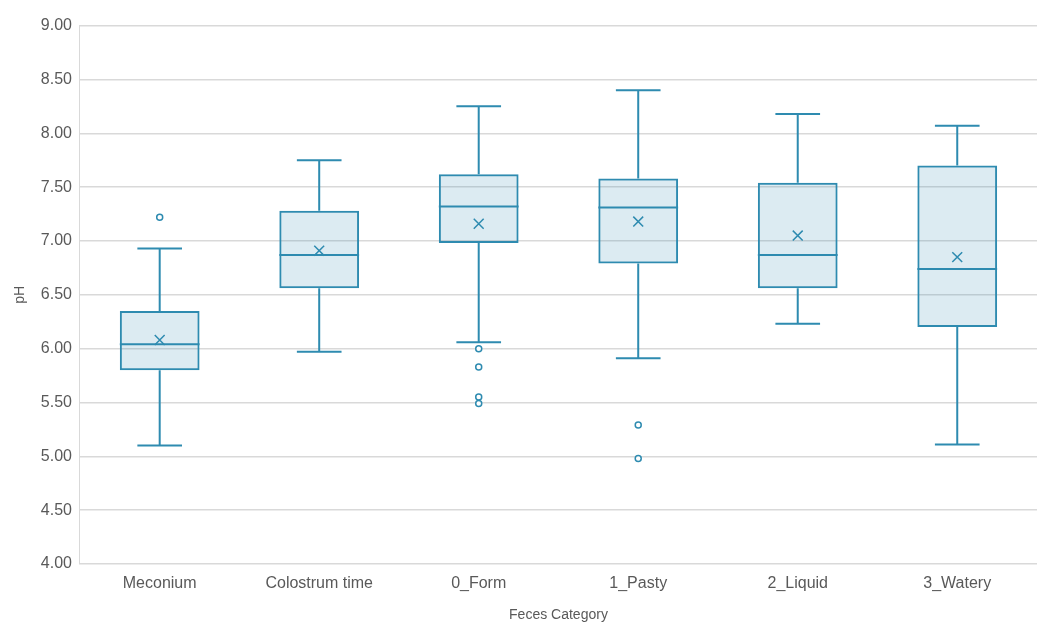  What do you see at coordinates (957, 583) in the screenshot?
I see `x-tick-label: 3_Watery` at bounding box center [957, 583].